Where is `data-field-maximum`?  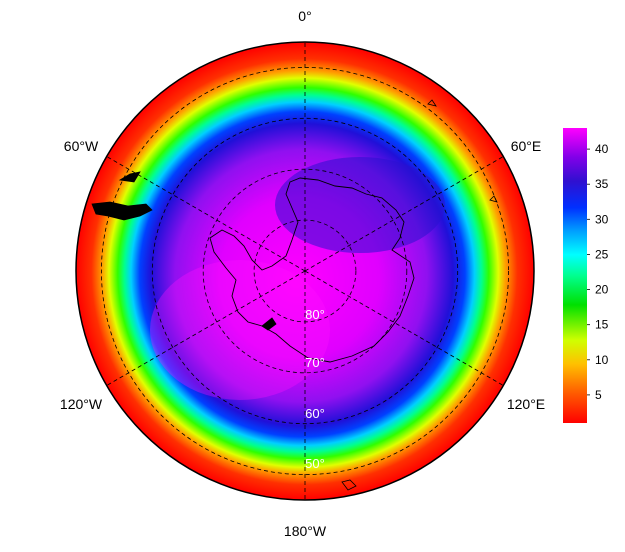 data-field-maximum is located at coordinates (240, 330).